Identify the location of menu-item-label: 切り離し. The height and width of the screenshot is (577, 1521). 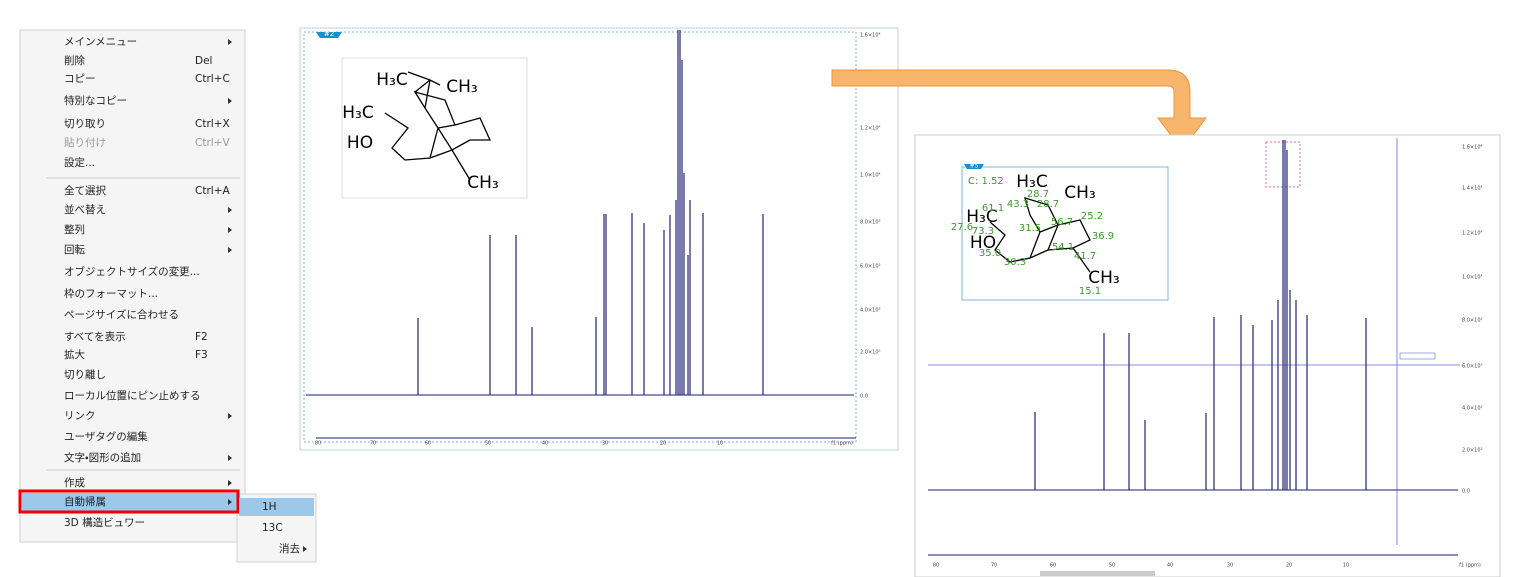
(85, 374).